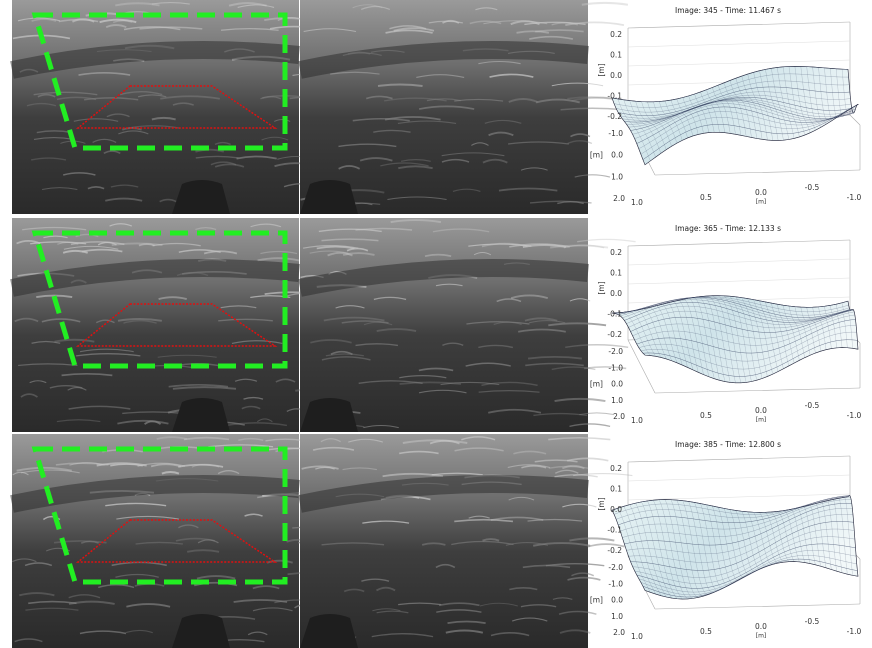 The height and width of the screenshot is (648, 872). What do you see at coordinates (615, 583) in the screenshot?
I see `depth-tick-label: -1.0` at bounding box center [615, 583].